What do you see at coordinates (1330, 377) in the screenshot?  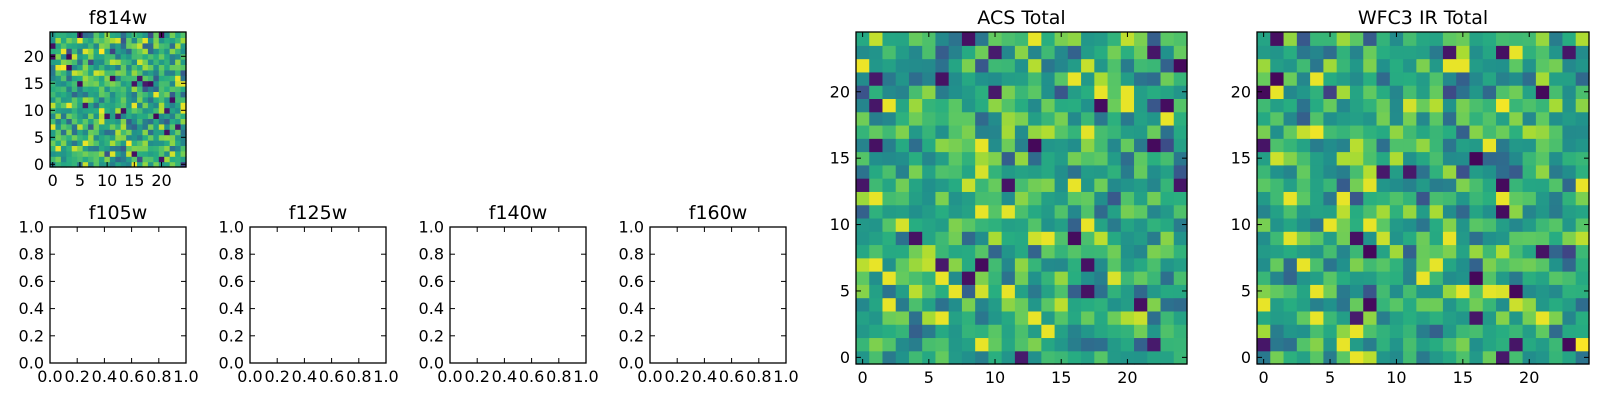 I see `x-tick-label: 5` at bounding box center [1330, 377].